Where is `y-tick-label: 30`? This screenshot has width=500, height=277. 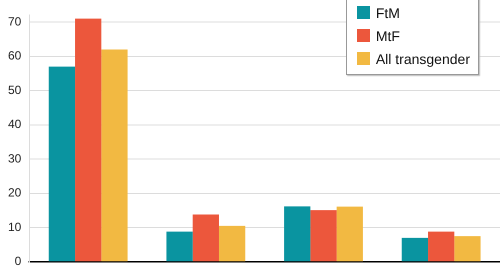 y-tick-label: 30 is located at coordinates (15, 158).